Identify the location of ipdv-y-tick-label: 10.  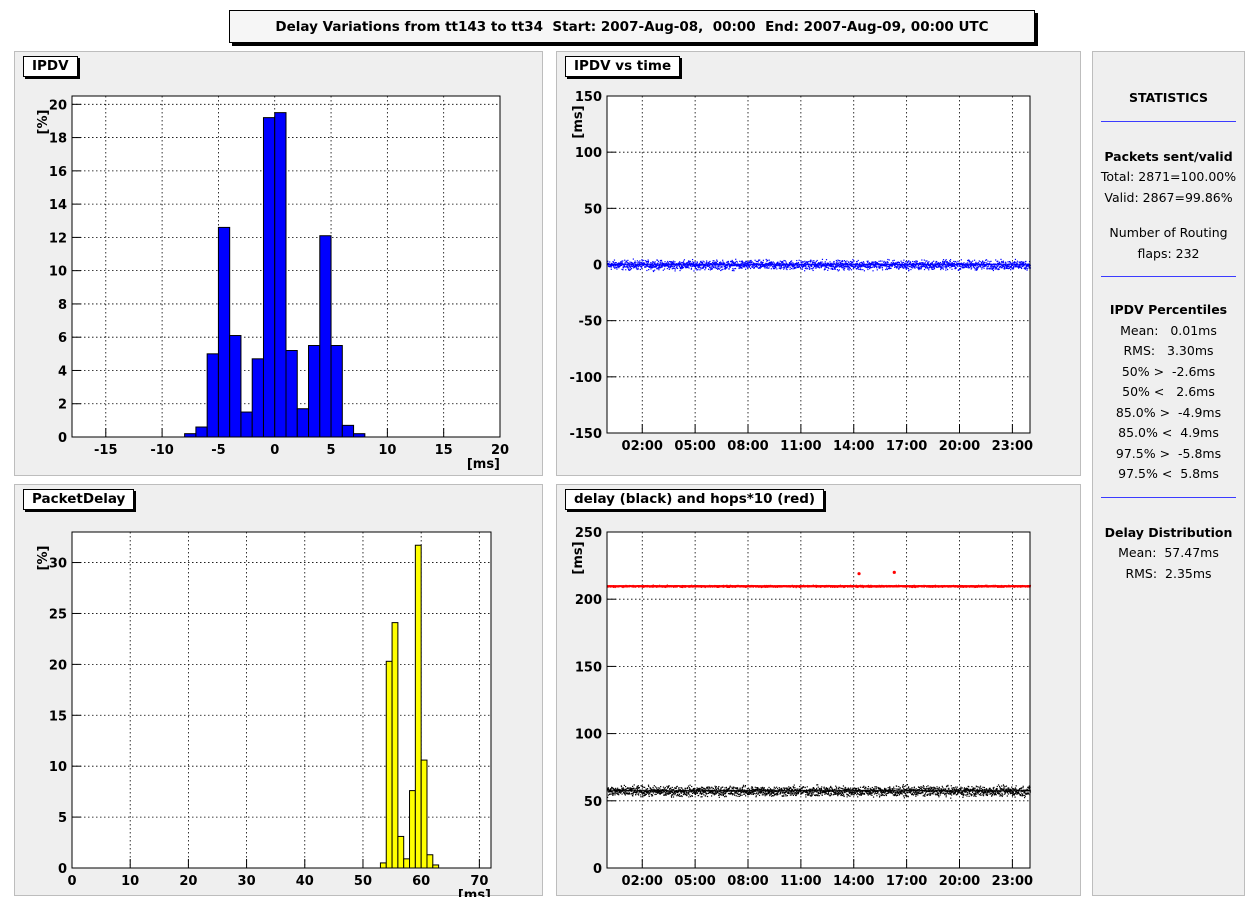
(58, 272).